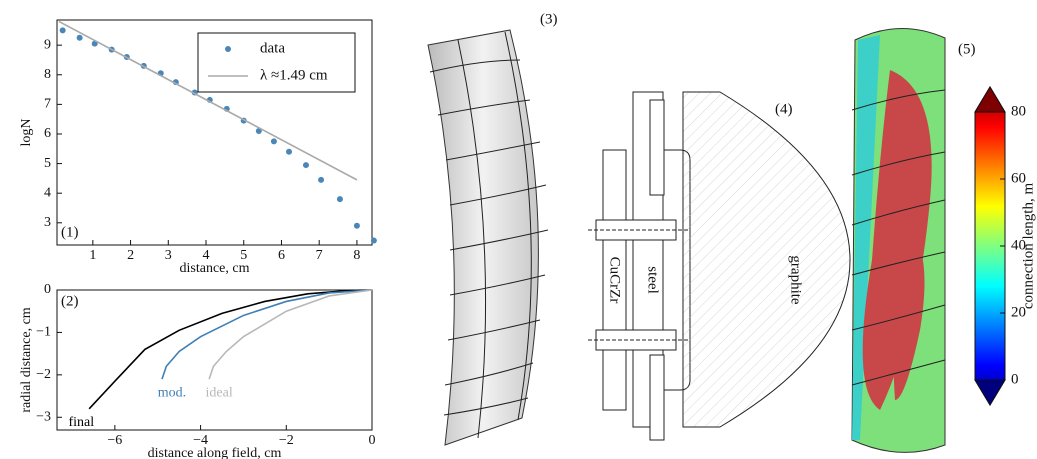 This screenshot has width=1037, height=459. I want to click on material-label: graphite, so click(796, 279).